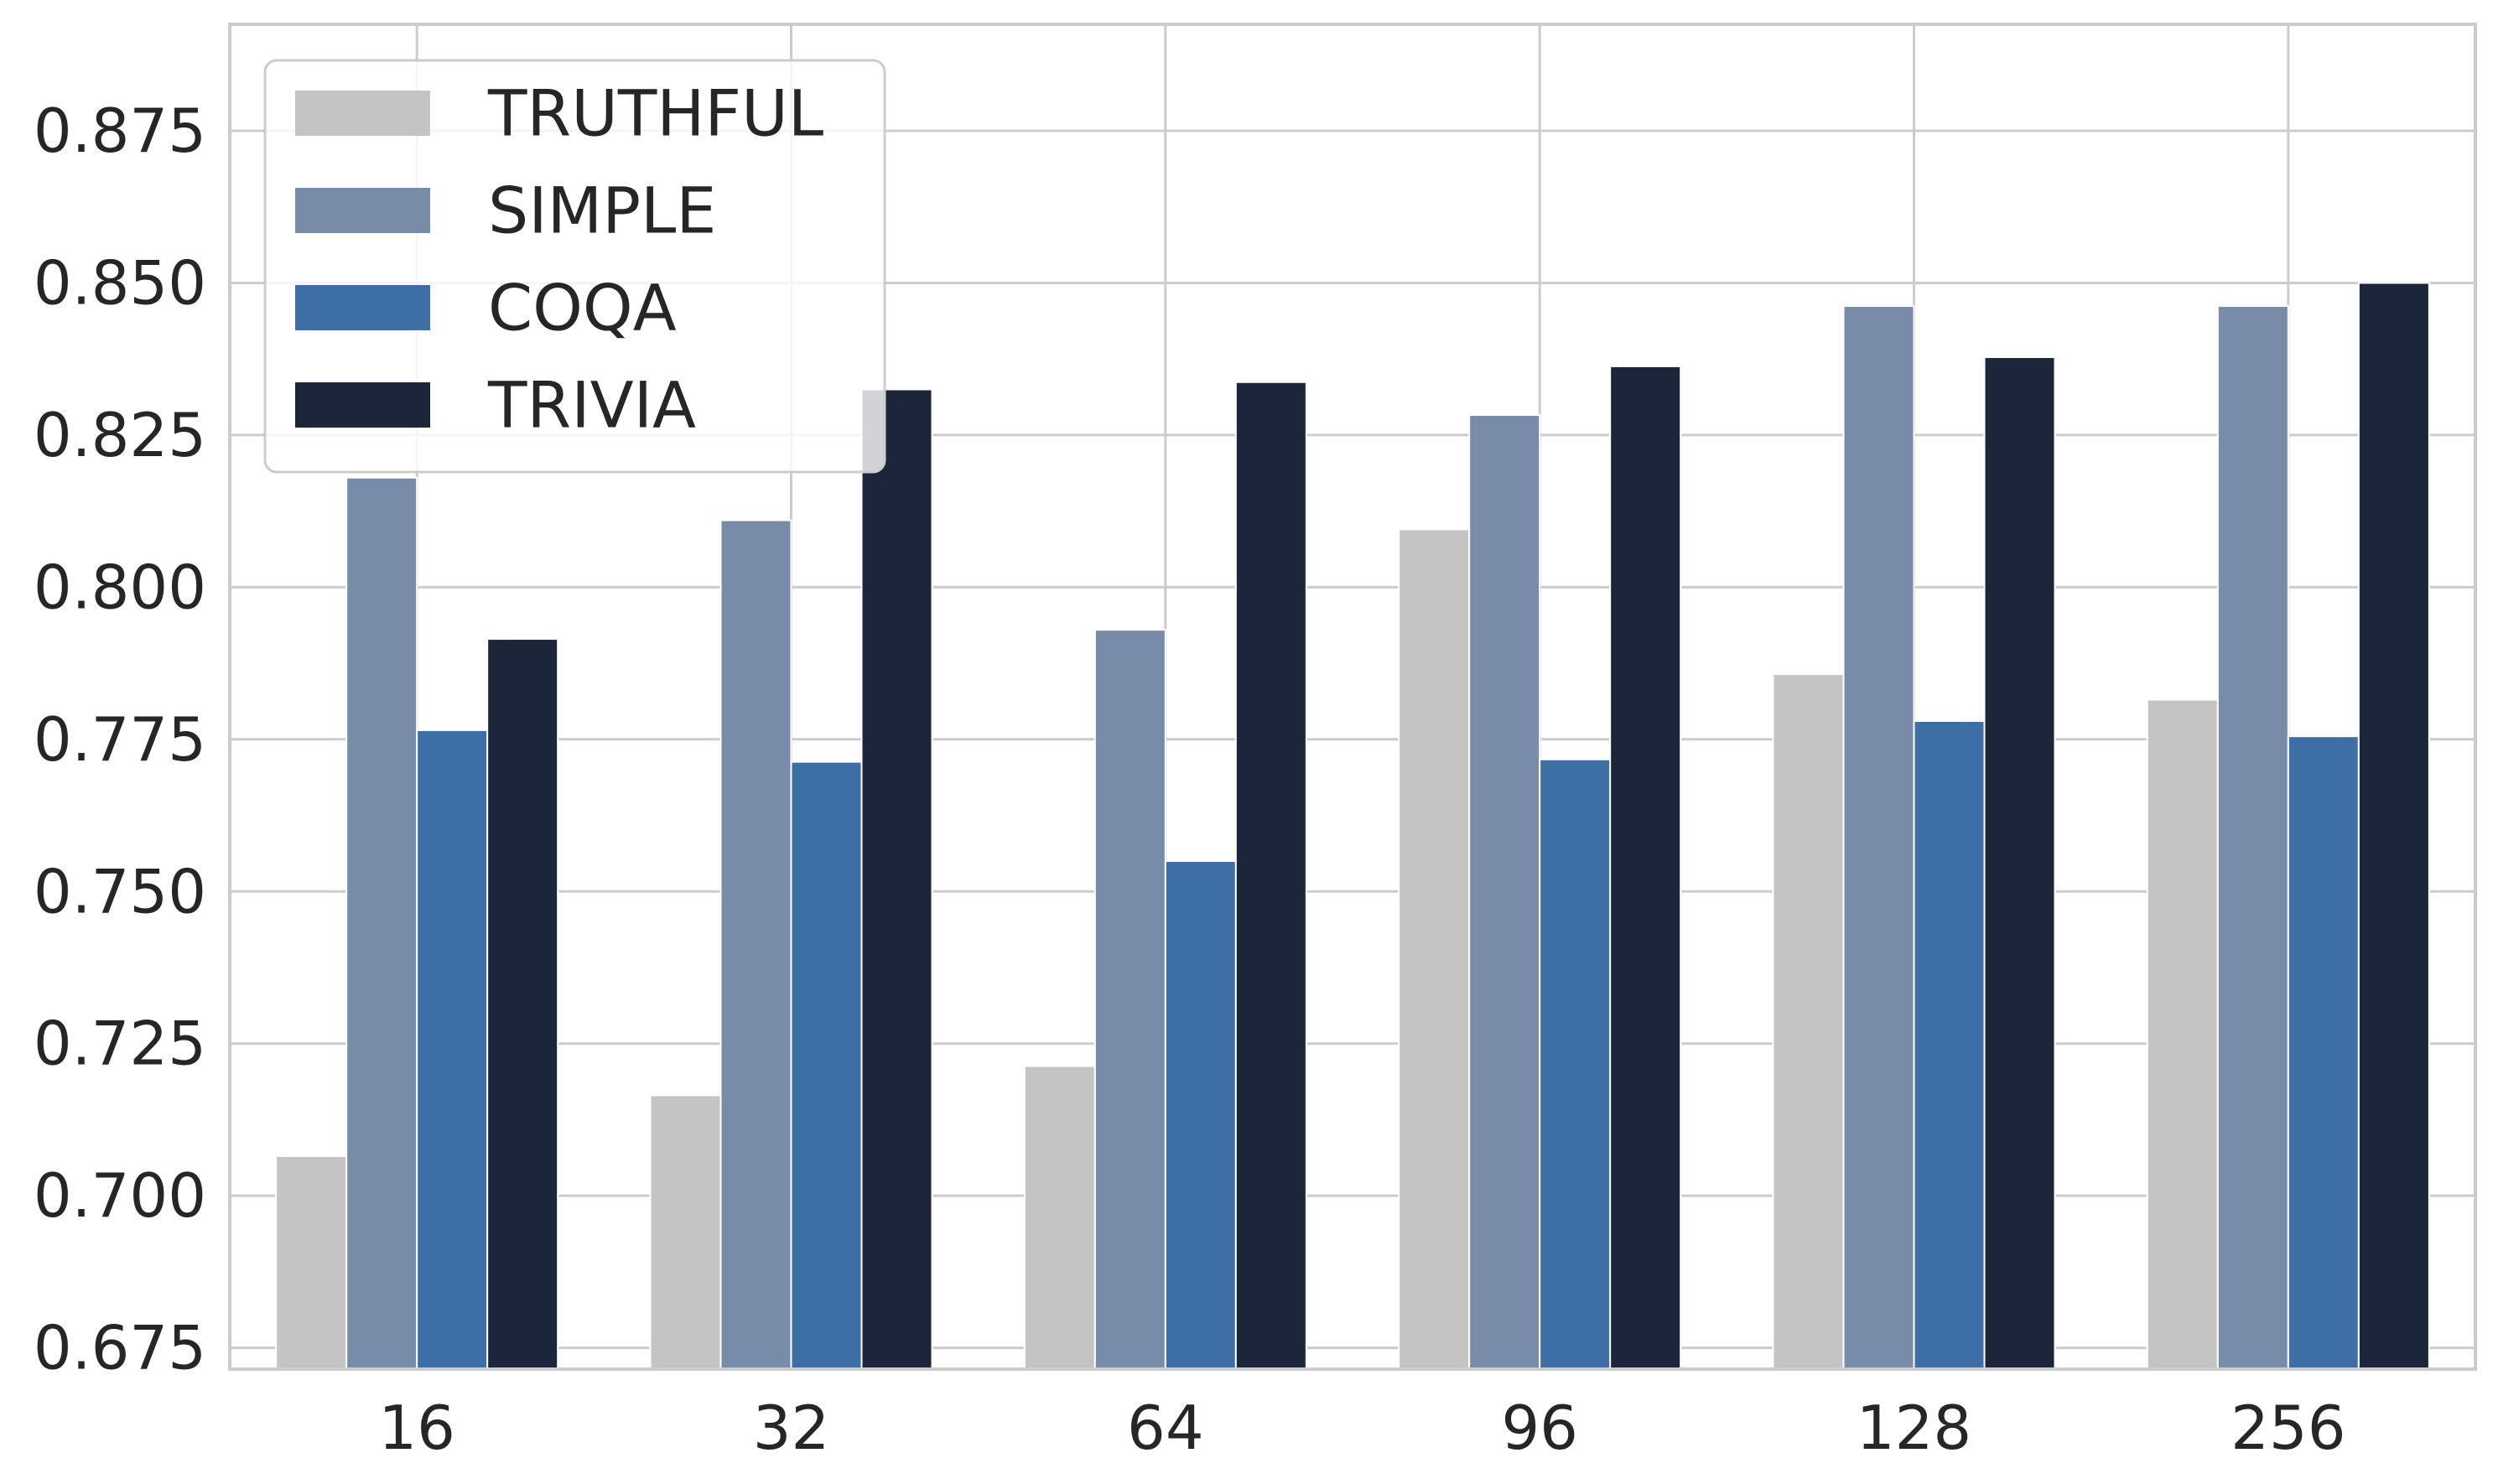 This screenshot has height=1484, width=2493. I want to click on legend-swatch-simple, so click(362, 210).